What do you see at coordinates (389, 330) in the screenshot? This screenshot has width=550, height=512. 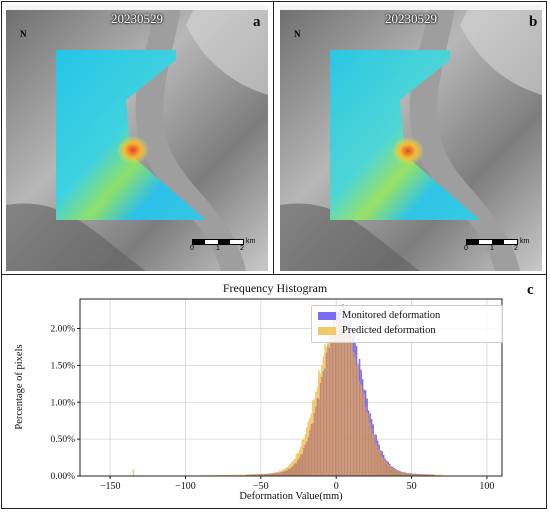 I see `legend-label-predicted: Predicted deformation` at bounding box center [389, 330].